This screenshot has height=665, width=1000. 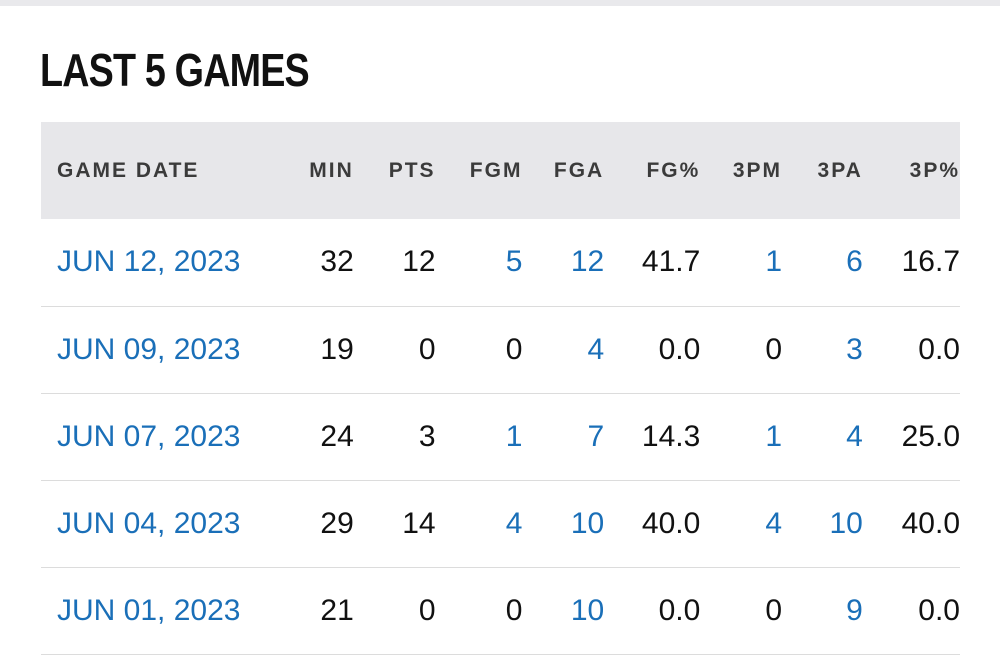 I want to click on header-pts: PTS, so click(x=412, y=170).